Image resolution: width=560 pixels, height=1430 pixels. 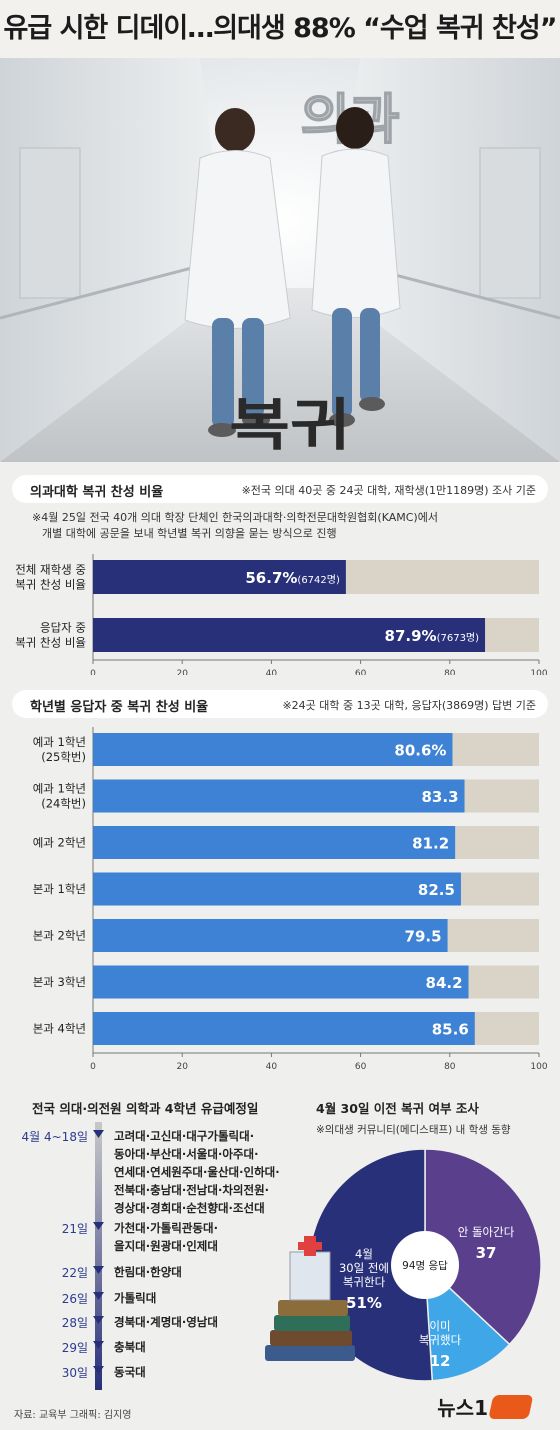 What do you see at coordinates (59, 889) in the screenshot?
I see `category-label: 본과 1학년` at bounding box center [59, 889].